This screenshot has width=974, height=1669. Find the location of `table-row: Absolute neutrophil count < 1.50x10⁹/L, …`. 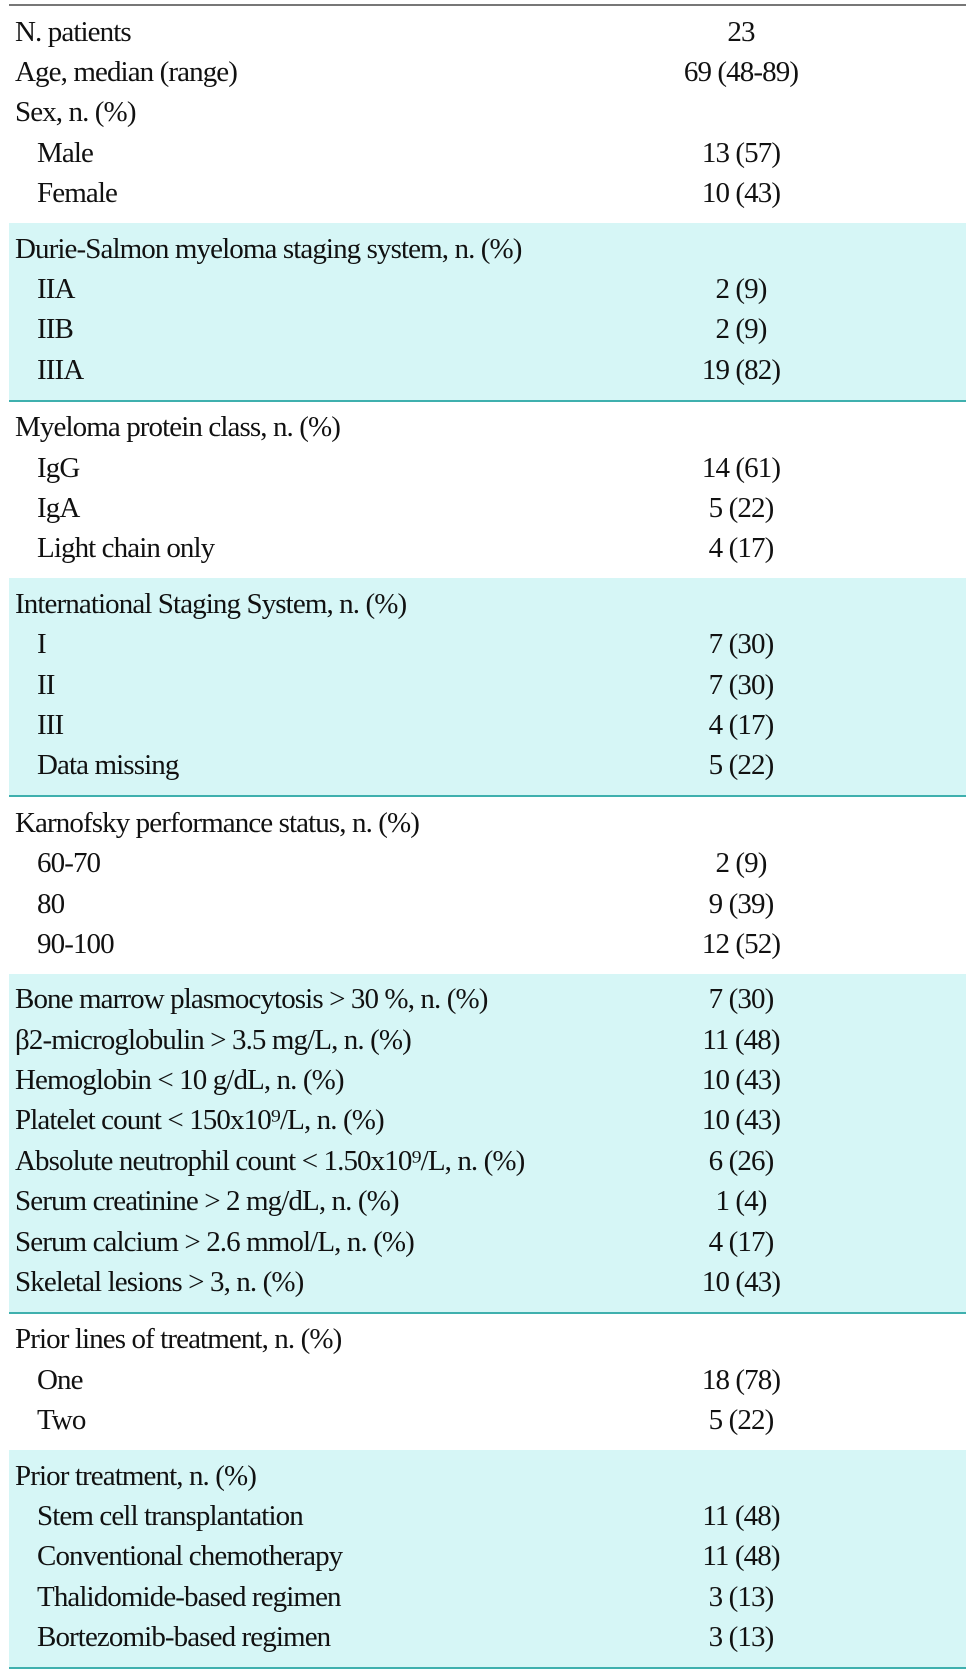

table-row: Absolute neutrophil count < 1.50x10⁹/L, … is located at coordinates (487, 1161).